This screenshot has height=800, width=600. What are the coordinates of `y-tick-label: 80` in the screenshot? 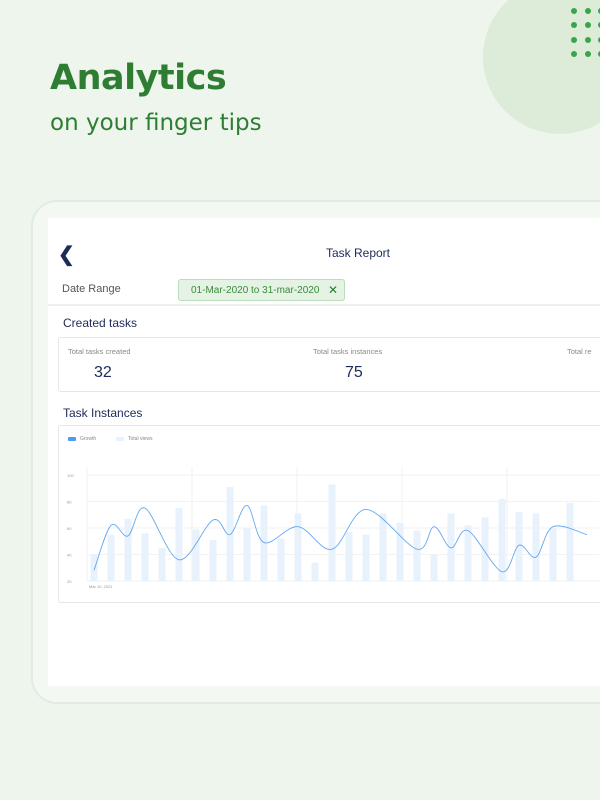 It's located at (69, 502).